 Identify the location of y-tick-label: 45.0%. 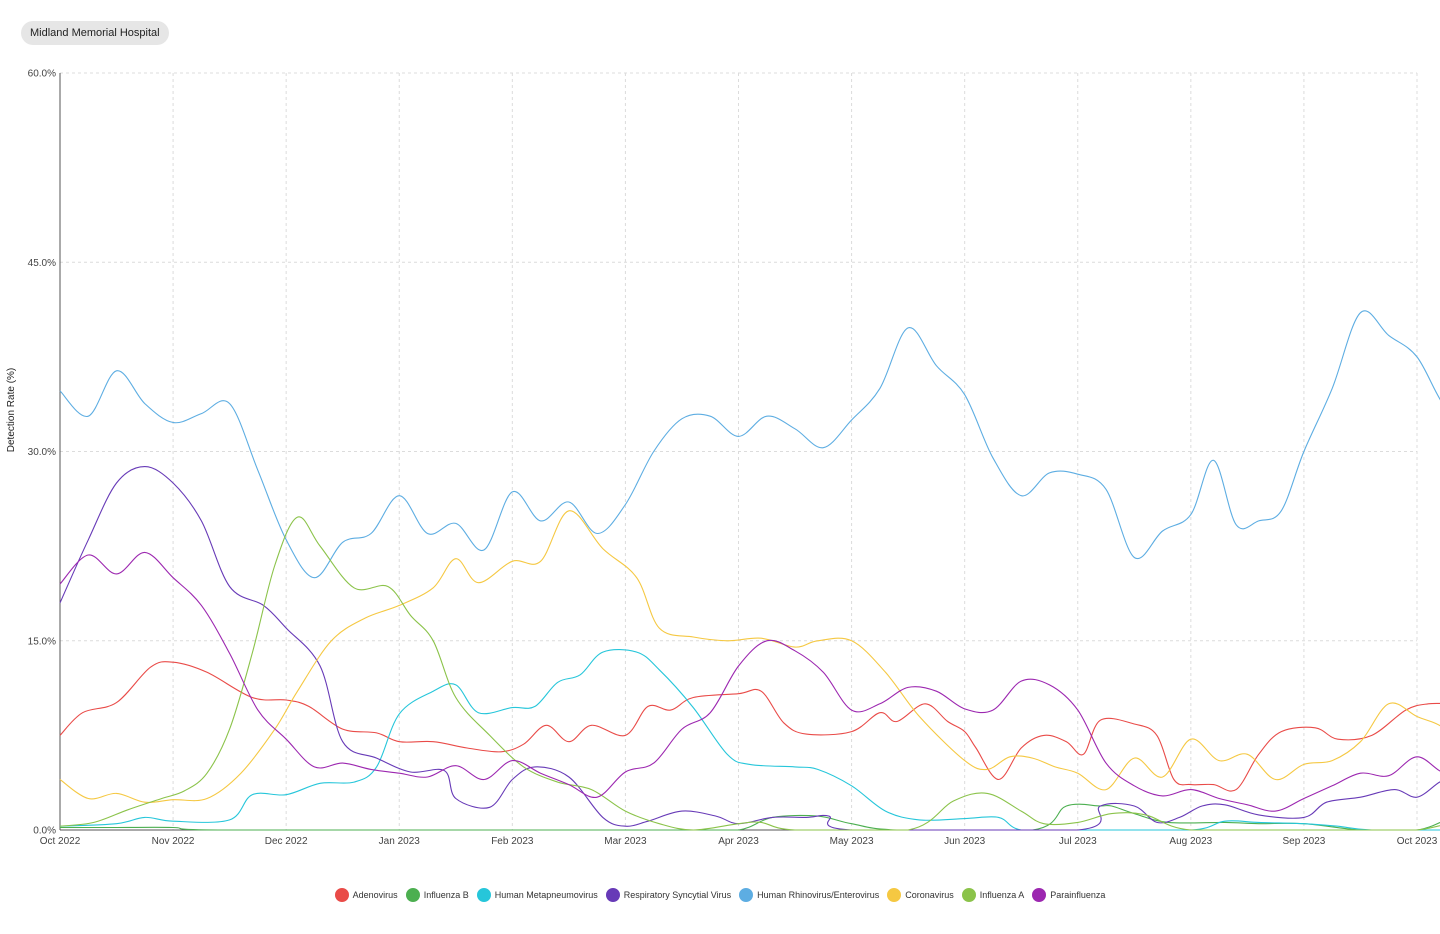
(42, 263).